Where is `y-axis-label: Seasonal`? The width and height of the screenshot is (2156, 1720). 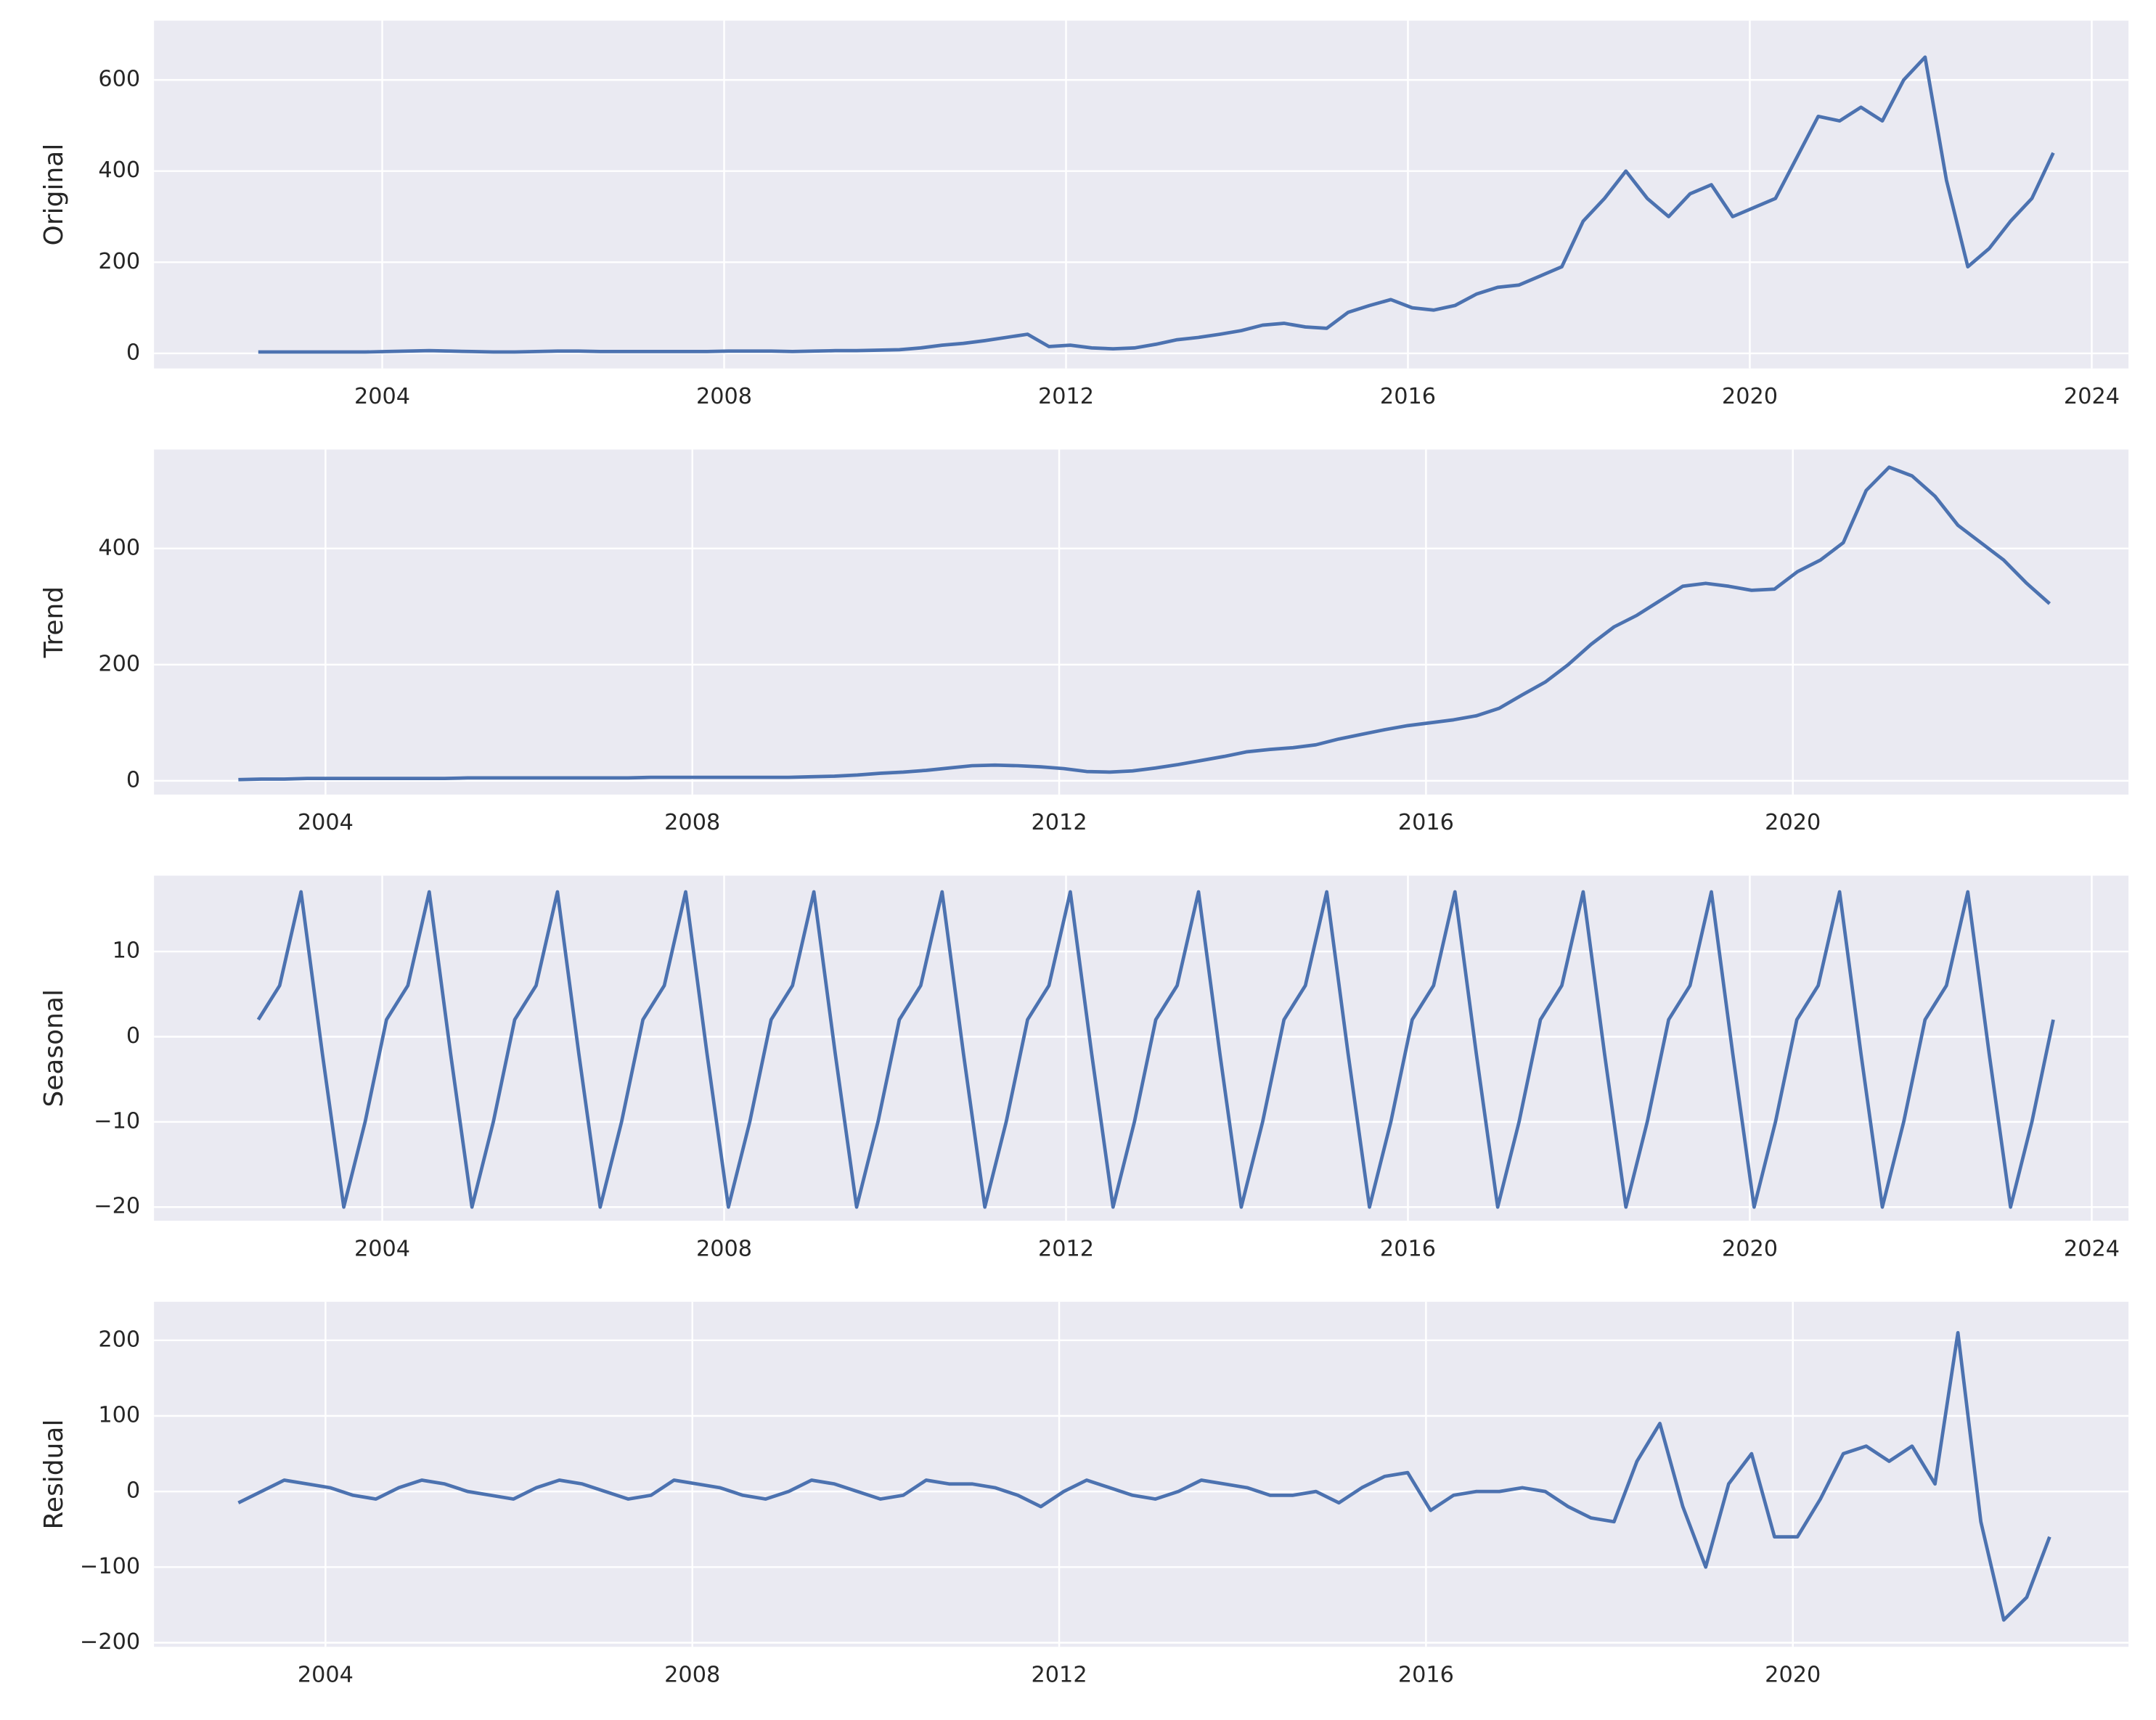
y-axis-label: Seasonal is located at coordinates (54, 1048).